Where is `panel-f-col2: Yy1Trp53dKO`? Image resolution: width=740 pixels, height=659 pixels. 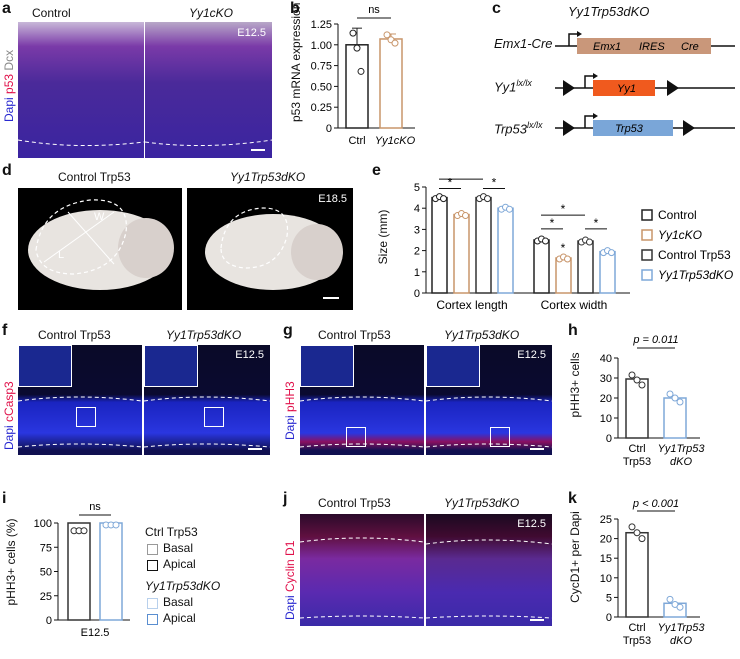 panel-f-col2: Yy1Trp53dKO is located at coordinates (204, 335).